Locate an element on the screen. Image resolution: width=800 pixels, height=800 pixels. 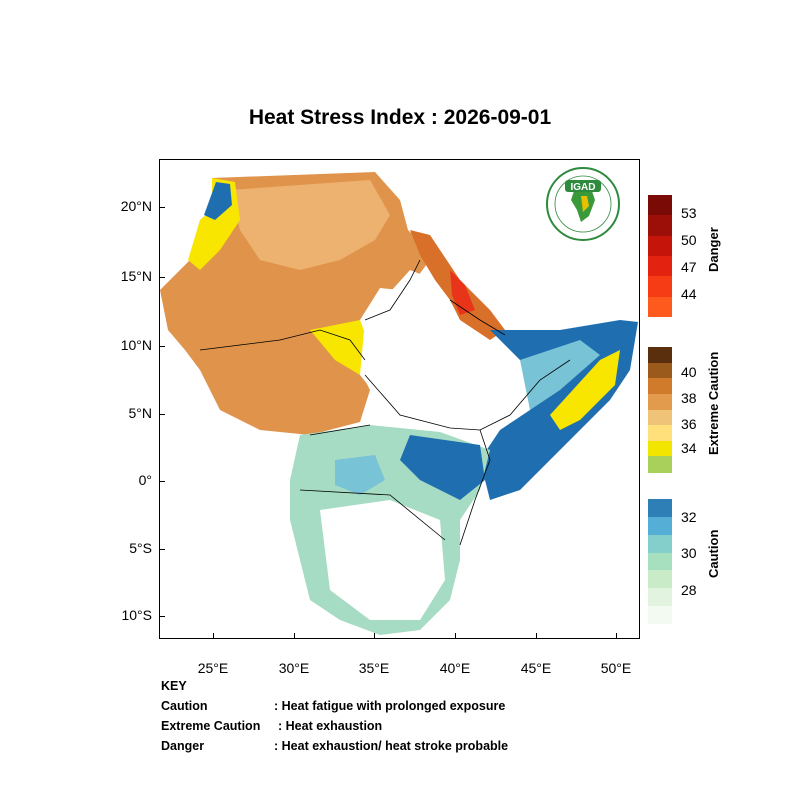
key-desc-extreme-caution: : Heat exhaustion is located at coordinates (330, 726).